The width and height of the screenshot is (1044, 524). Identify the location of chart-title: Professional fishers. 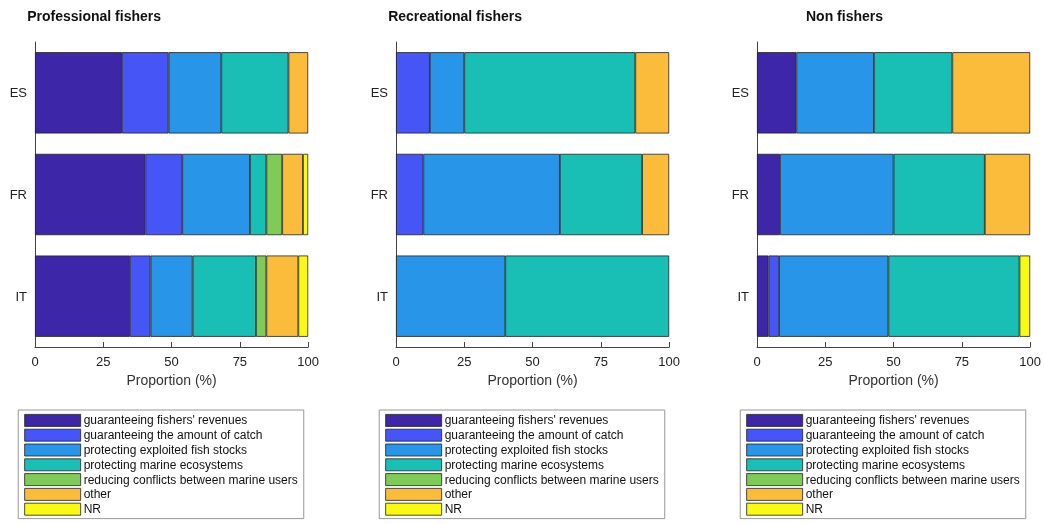
(94, 16).